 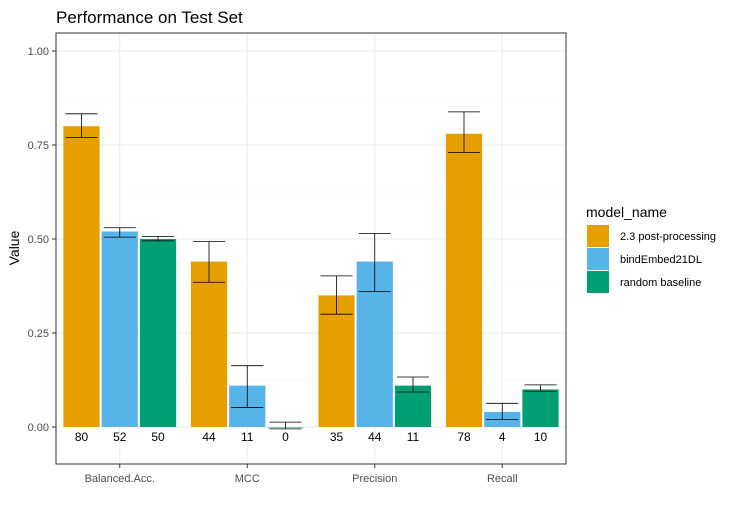 I want to click on bar-value-label: 80, so click(x=82, y=437).